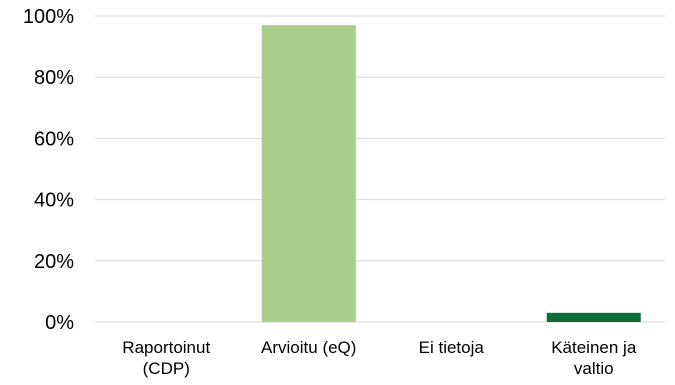  Describe the element at coordinates (54, 78) in the screenshot. I see `y-tick-label: 80%` at that location.